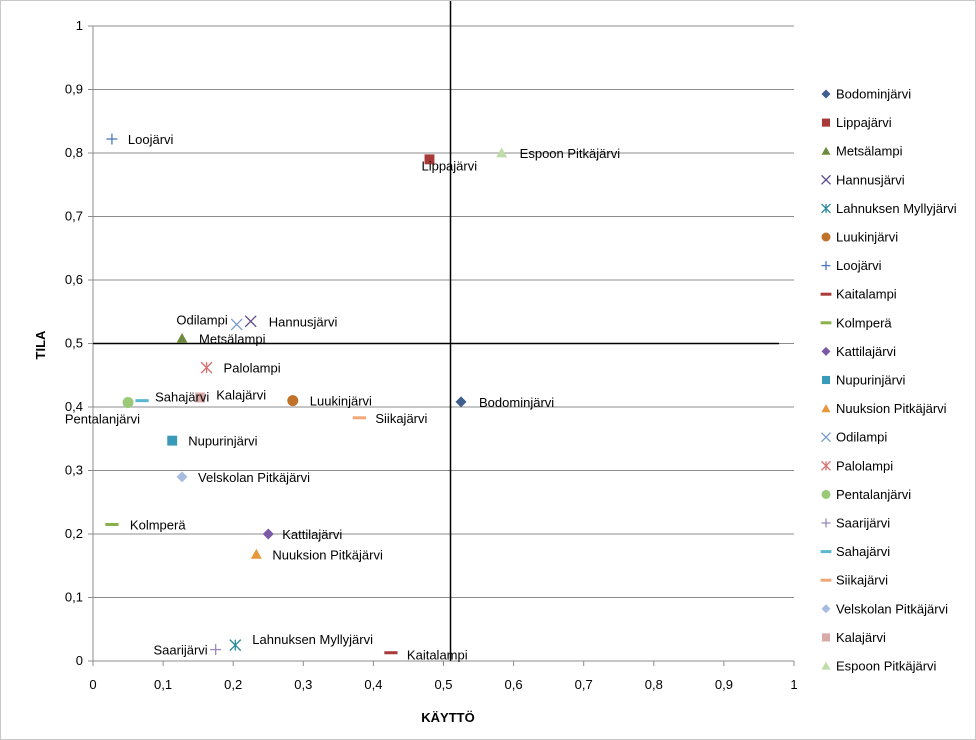 The image size is (976, 740). What do you see at coordinates (303, 321) in the screenshot?
I see `data-label: Hannusjärvi` at bounding box center [303, 321].